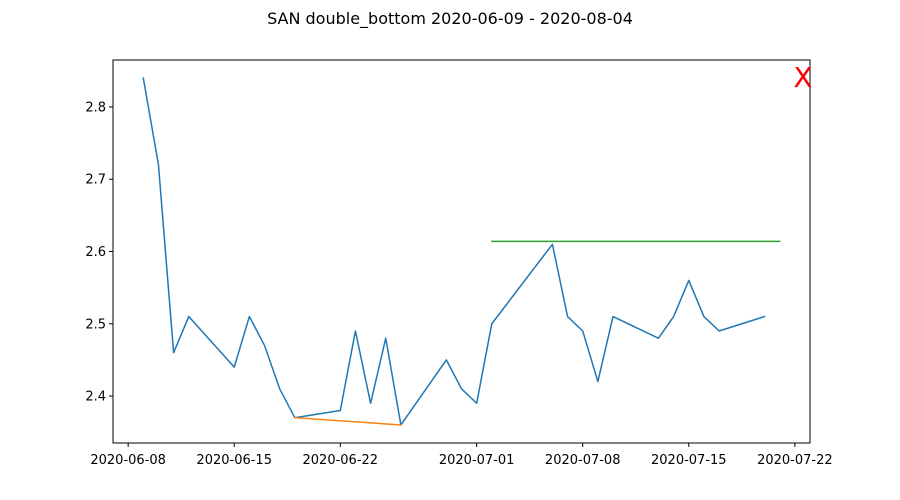 This screenshot has width=900, height=500. Describe the element at coordinates (795, 460) in the screenshot. I see `x-tick-label-6: 2020-07-22` at that location.